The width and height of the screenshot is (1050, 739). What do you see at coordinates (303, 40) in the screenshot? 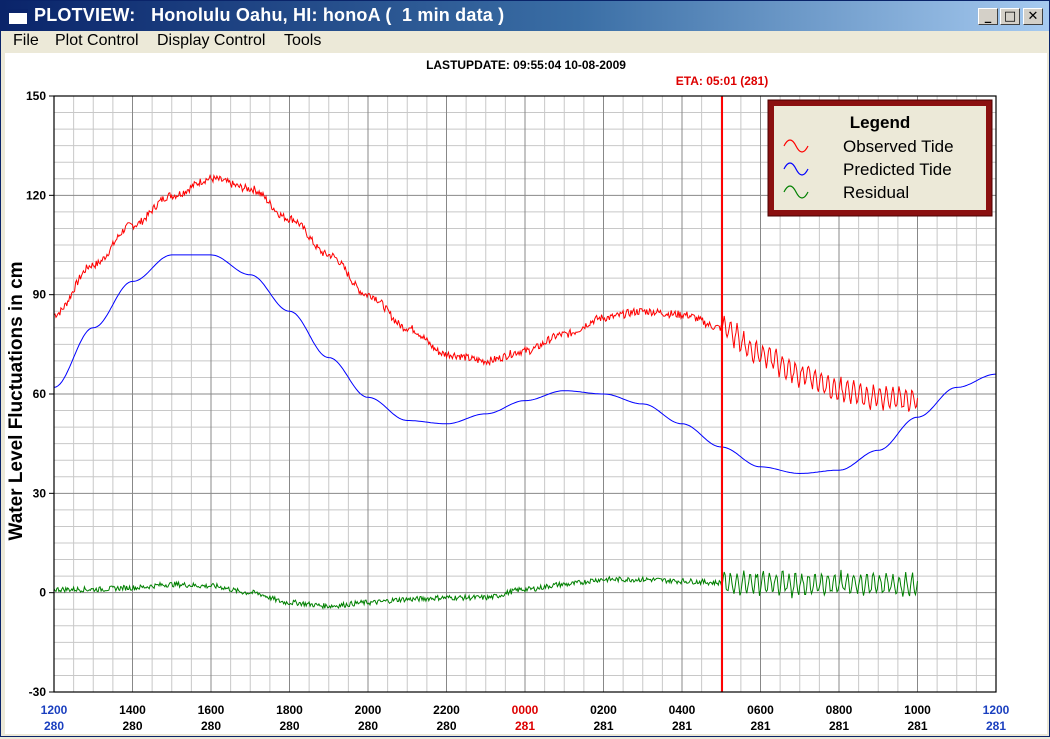
I see `menu-tools: Tools` at bounding box center [303, 40].